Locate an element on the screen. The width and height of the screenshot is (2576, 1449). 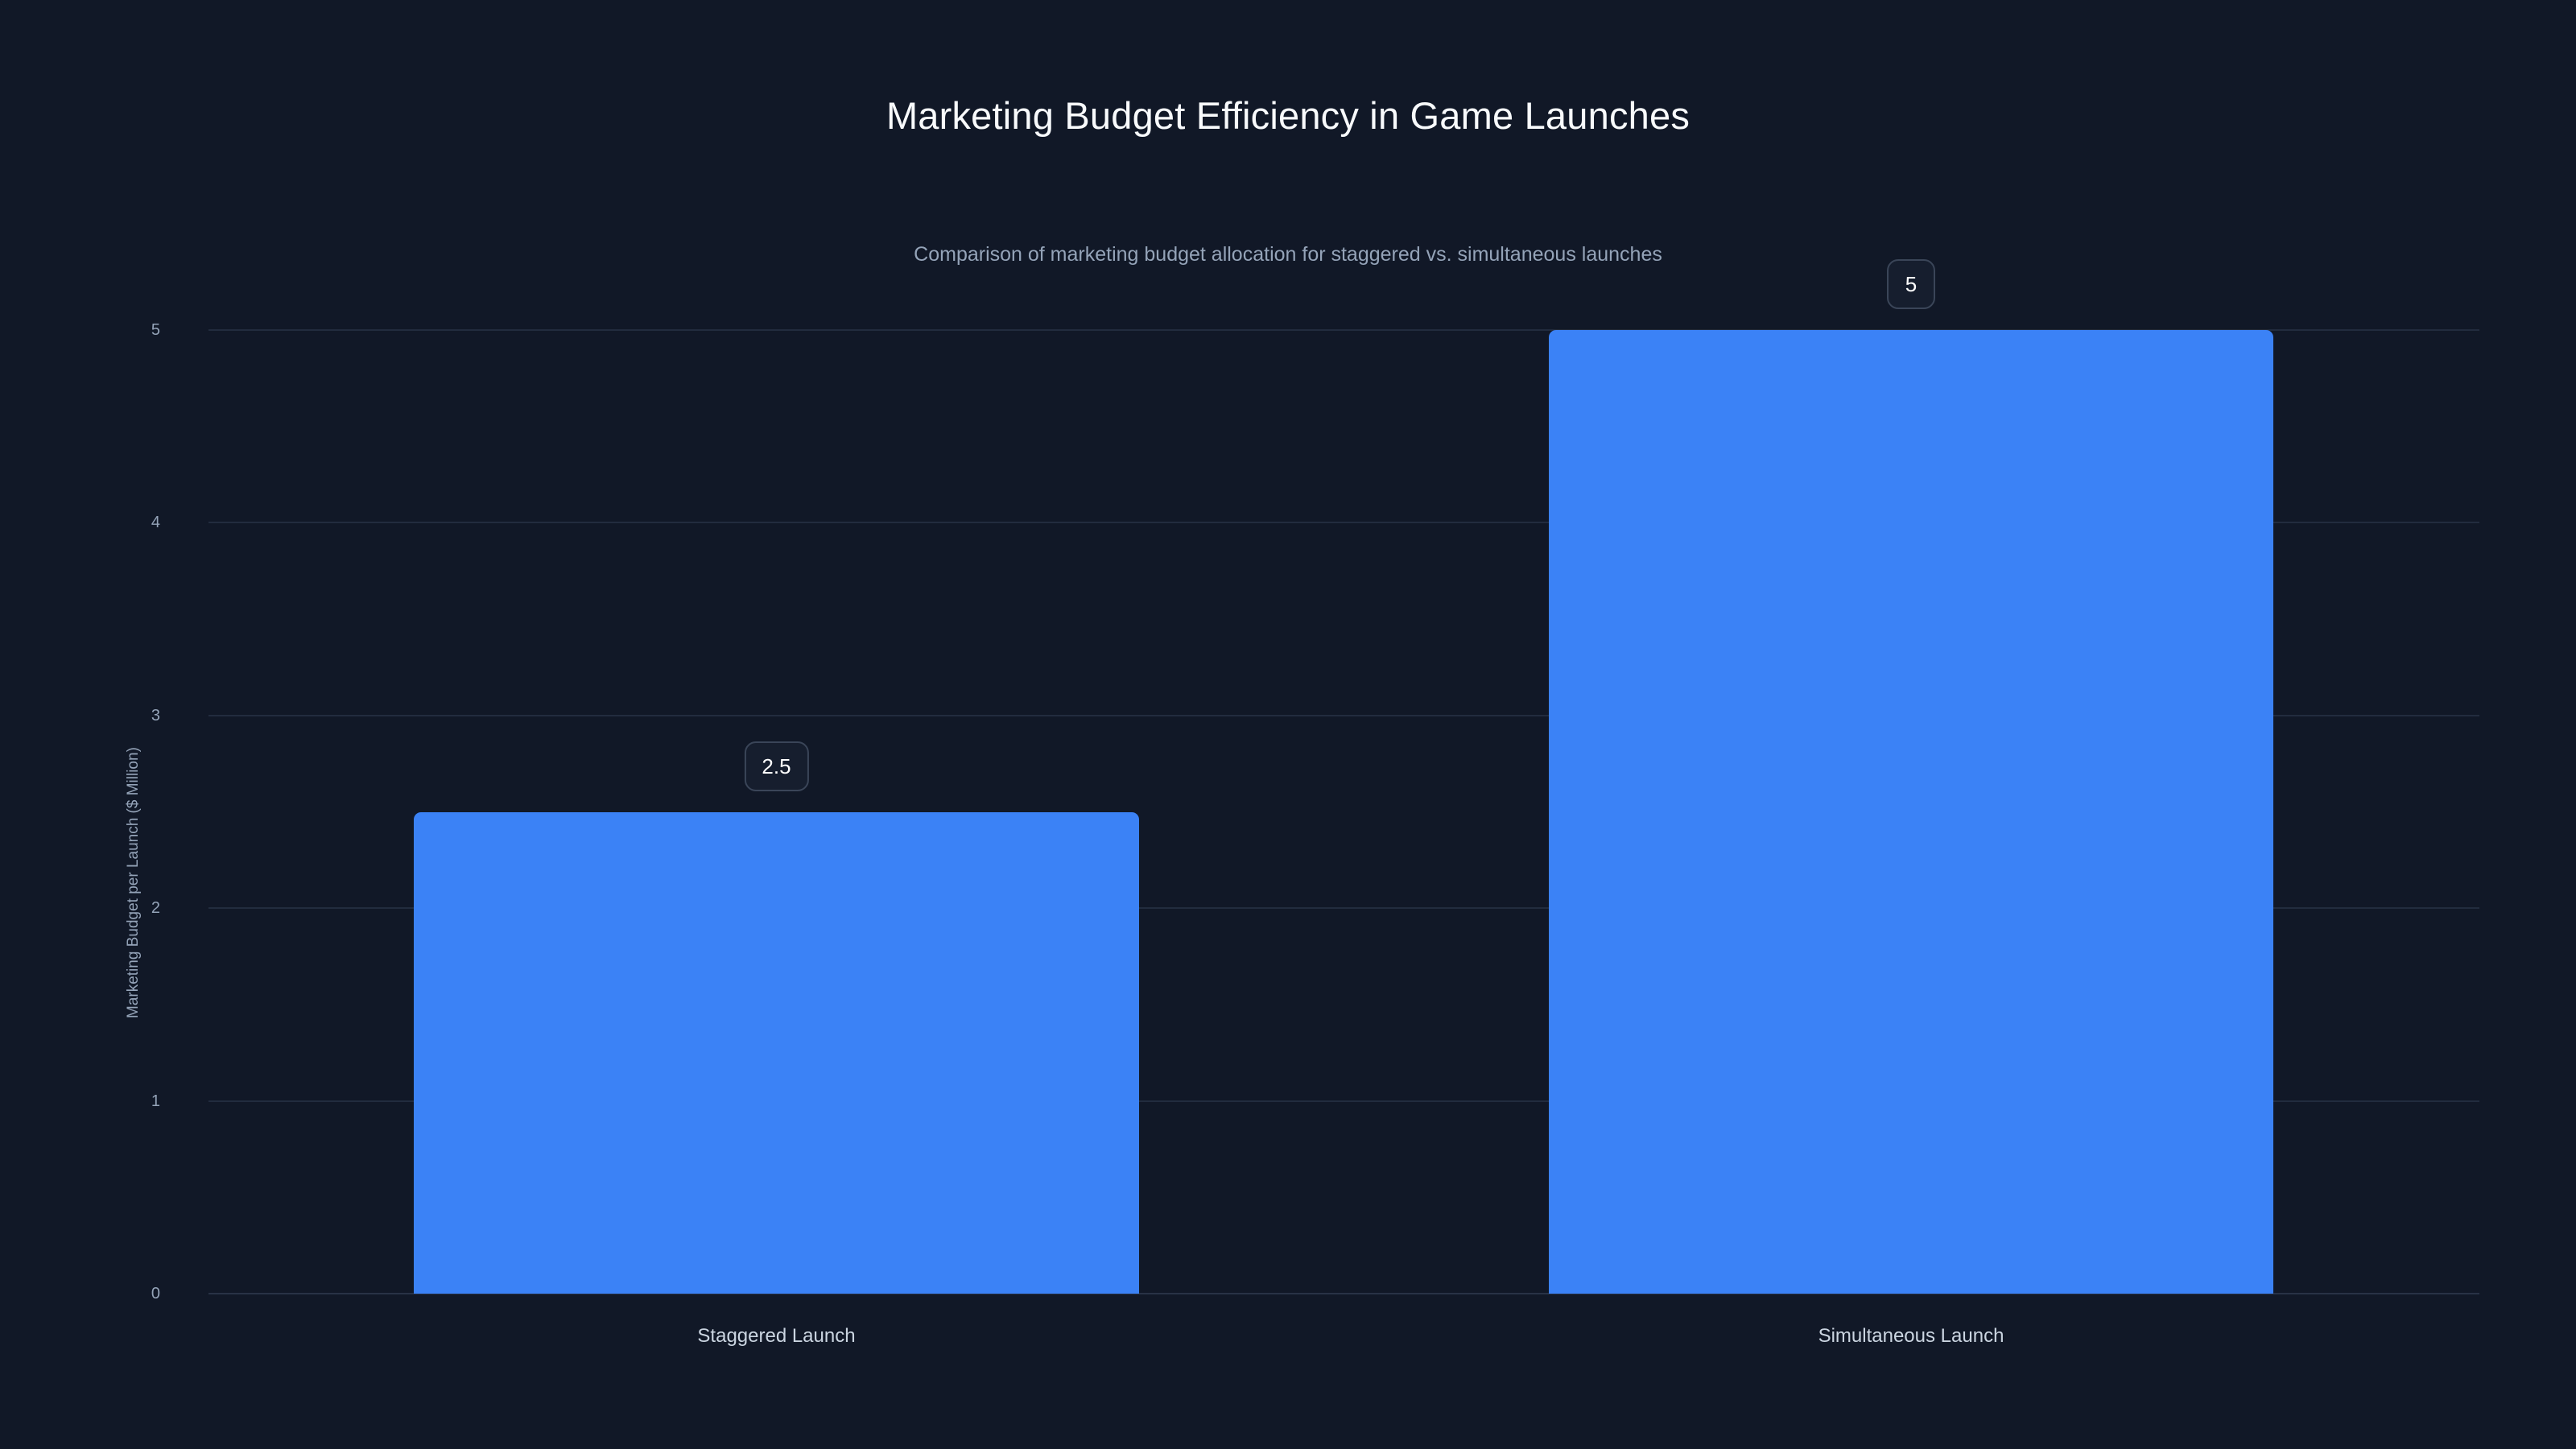
bar-value-label: 5 is located at coordinates (1911, 284).